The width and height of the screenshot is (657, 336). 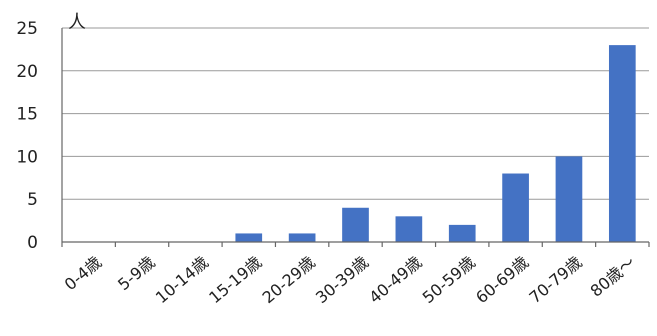 What do you see at coordinates (136, 274) in the screenshot?
I see `x-tick-label: 5-9歳` at bounding box center [136, 274].